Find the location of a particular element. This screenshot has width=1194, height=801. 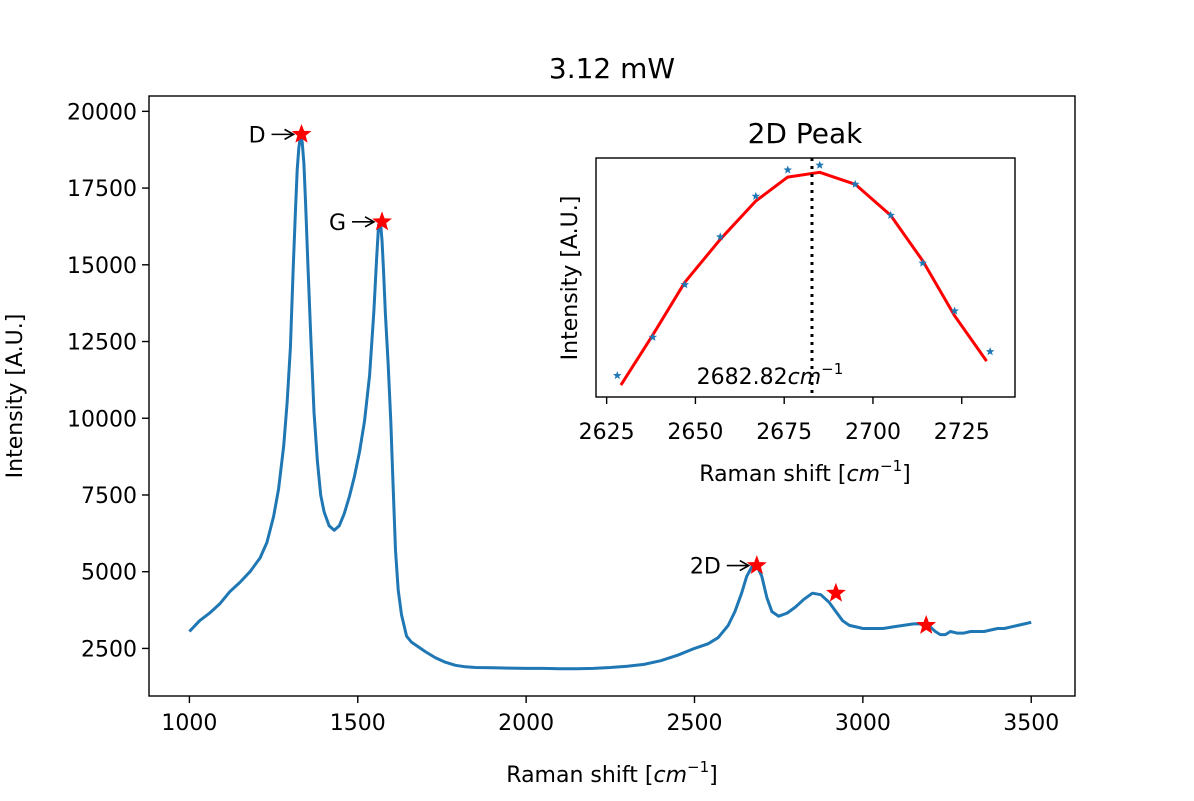

x-tick-label: 1500 is located at coordinates (358, 723).